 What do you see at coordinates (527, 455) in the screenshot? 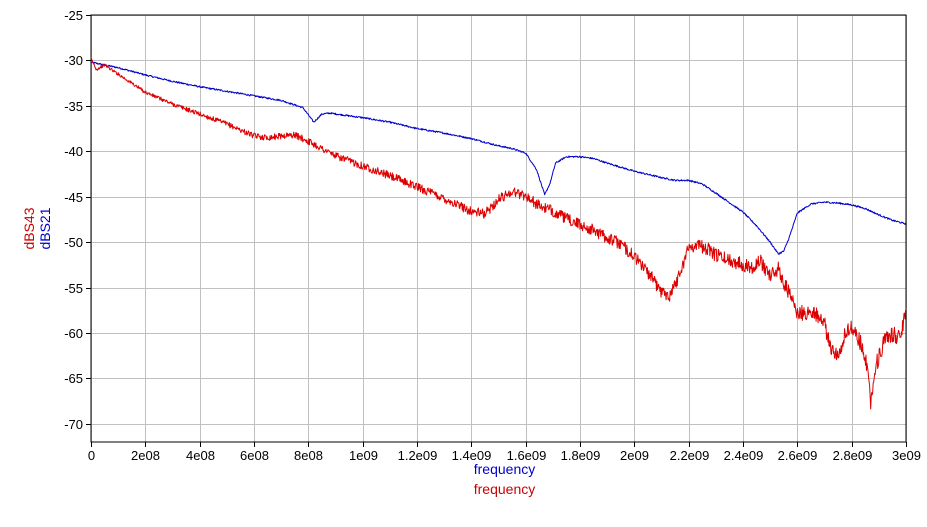
I see `x-tick-label: 1.6e09` at bounding box center [527, 455].